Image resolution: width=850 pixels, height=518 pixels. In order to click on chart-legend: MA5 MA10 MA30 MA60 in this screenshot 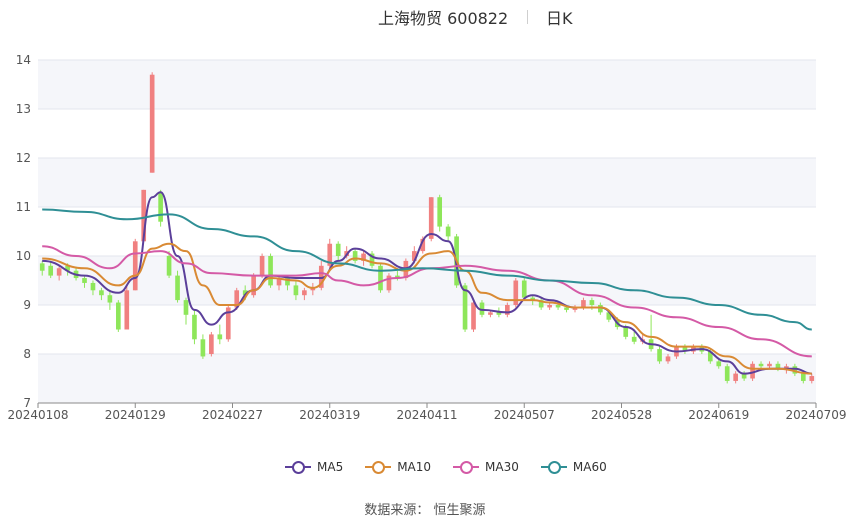, I will do `click(446, 467)`.